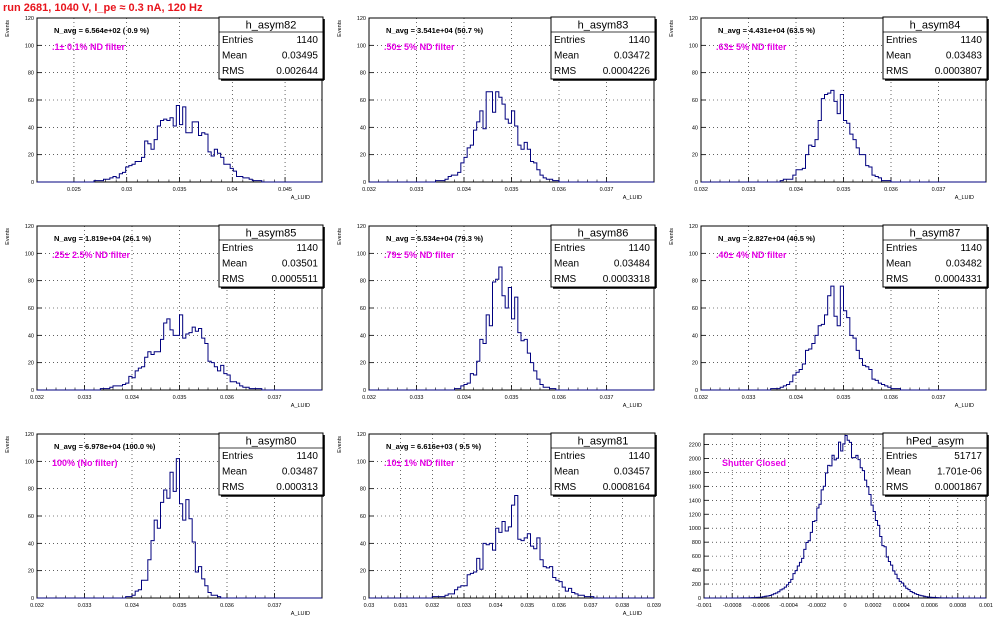  Describe the element at coordinates (234, 56) in the screenshot. I see `stats-label: Mean` at that location.